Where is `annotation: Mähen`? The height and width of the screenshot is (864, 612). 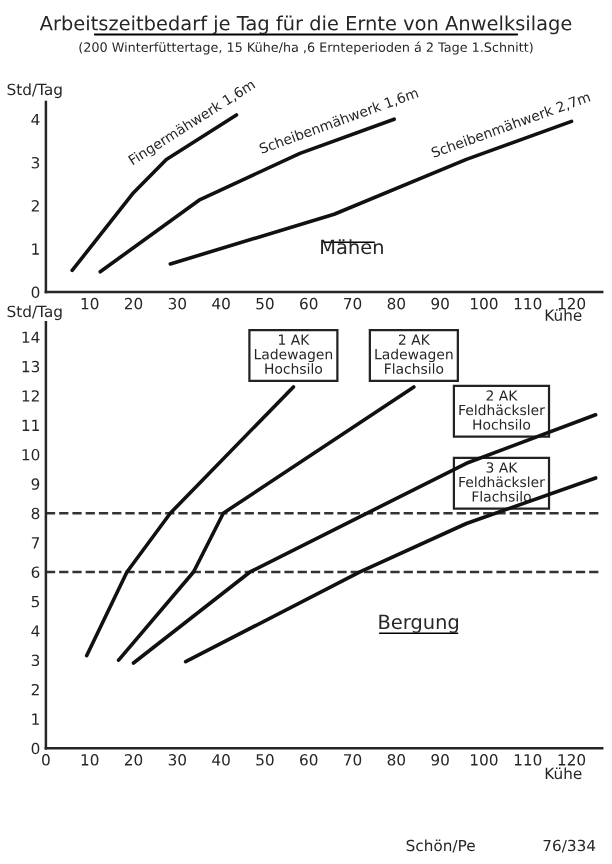
annotation: Mähen is located at coordinates (352, 247).